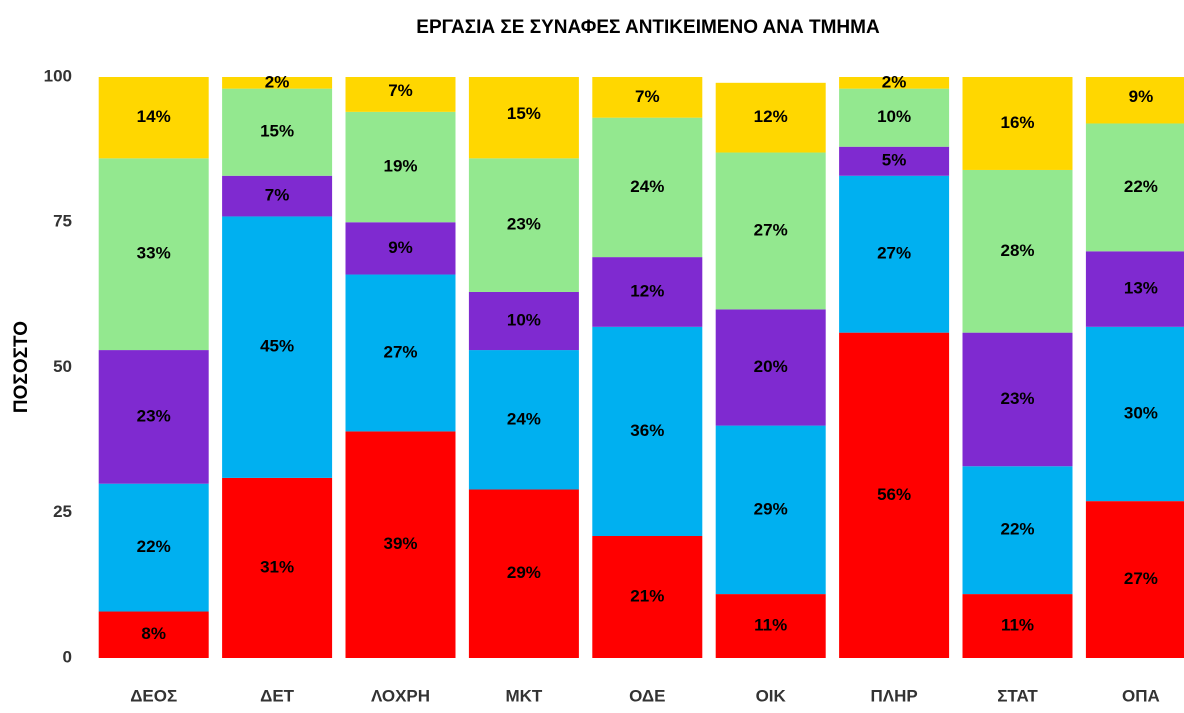 The image size is (1184, 713). I want to click on data-label: 21%, so click(647, 595).